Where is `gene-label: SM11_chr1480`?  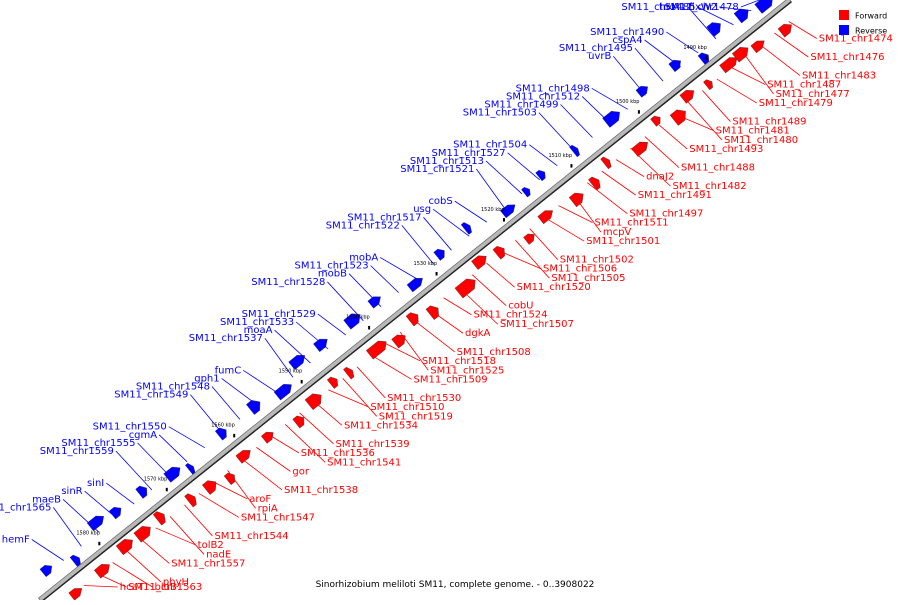 gene-label: SM11_chr1480 is located at coordinates (761, 140).